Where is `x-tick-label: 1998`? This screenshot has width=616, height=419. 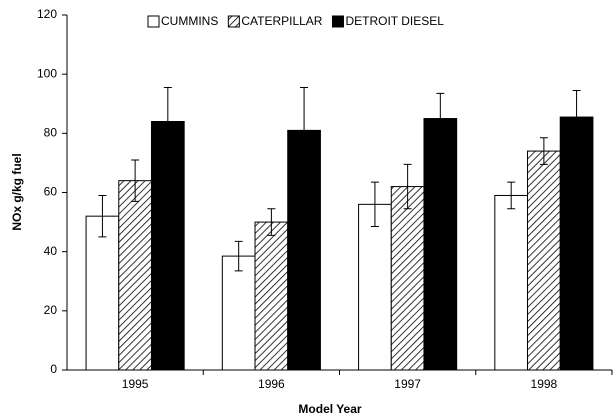 x-tick-label: 1998 is located at coordinates (544, 384).